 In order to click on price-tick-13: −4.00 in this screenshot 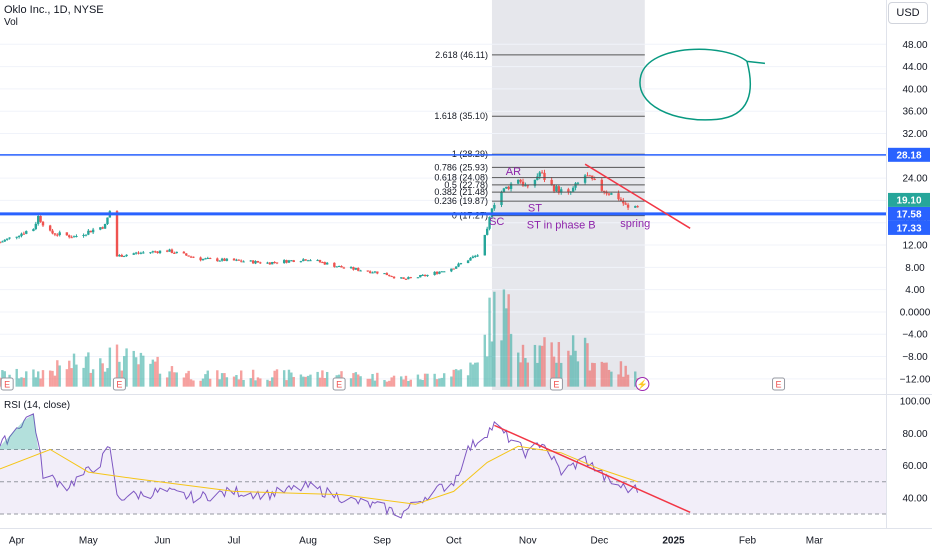, I will do `click(915, 335)`.